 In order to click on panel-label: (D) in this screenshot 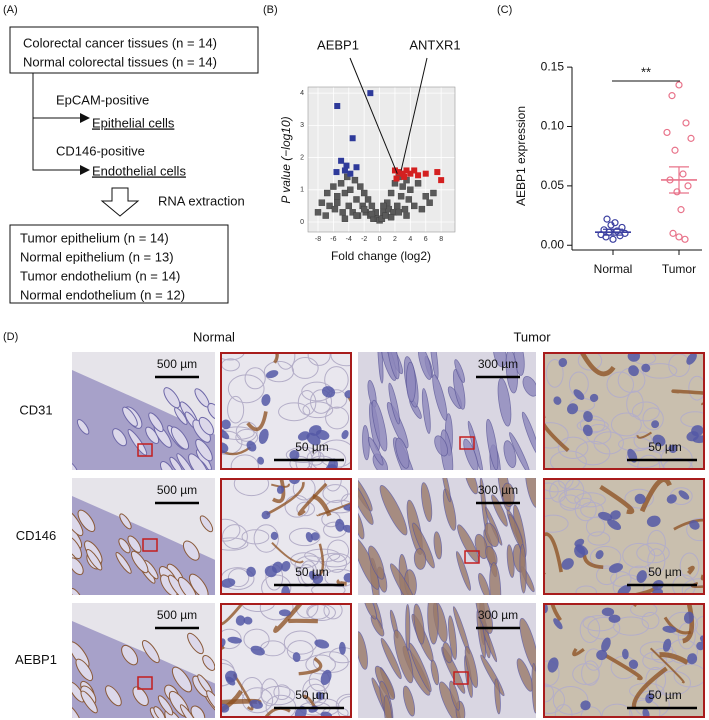, I will do `click(10, 337)`.